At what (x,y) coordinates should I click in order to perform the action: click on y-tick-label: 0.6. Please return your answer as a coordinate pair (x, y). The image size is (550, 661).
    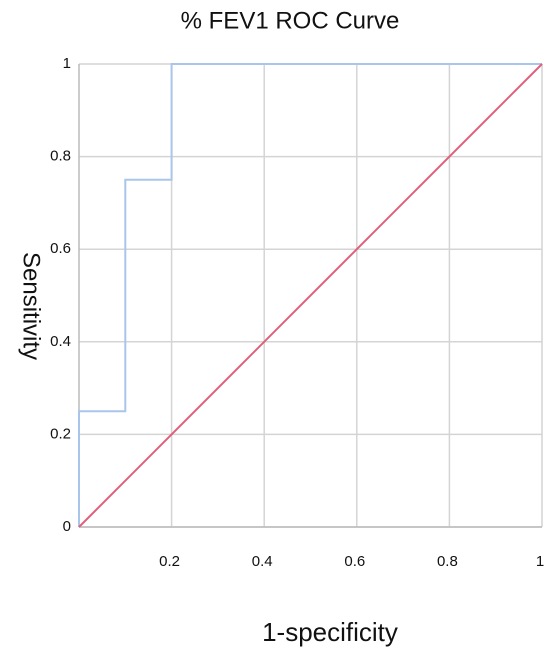
    Looking at the image, I should click on (60, 248).